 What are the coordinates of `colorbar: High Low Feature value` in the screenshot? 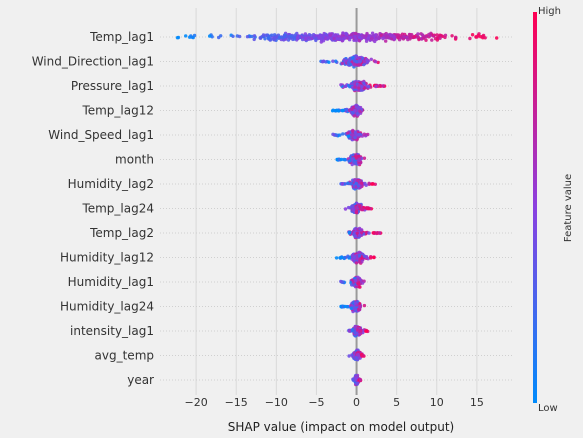 It's located at (553, 210).